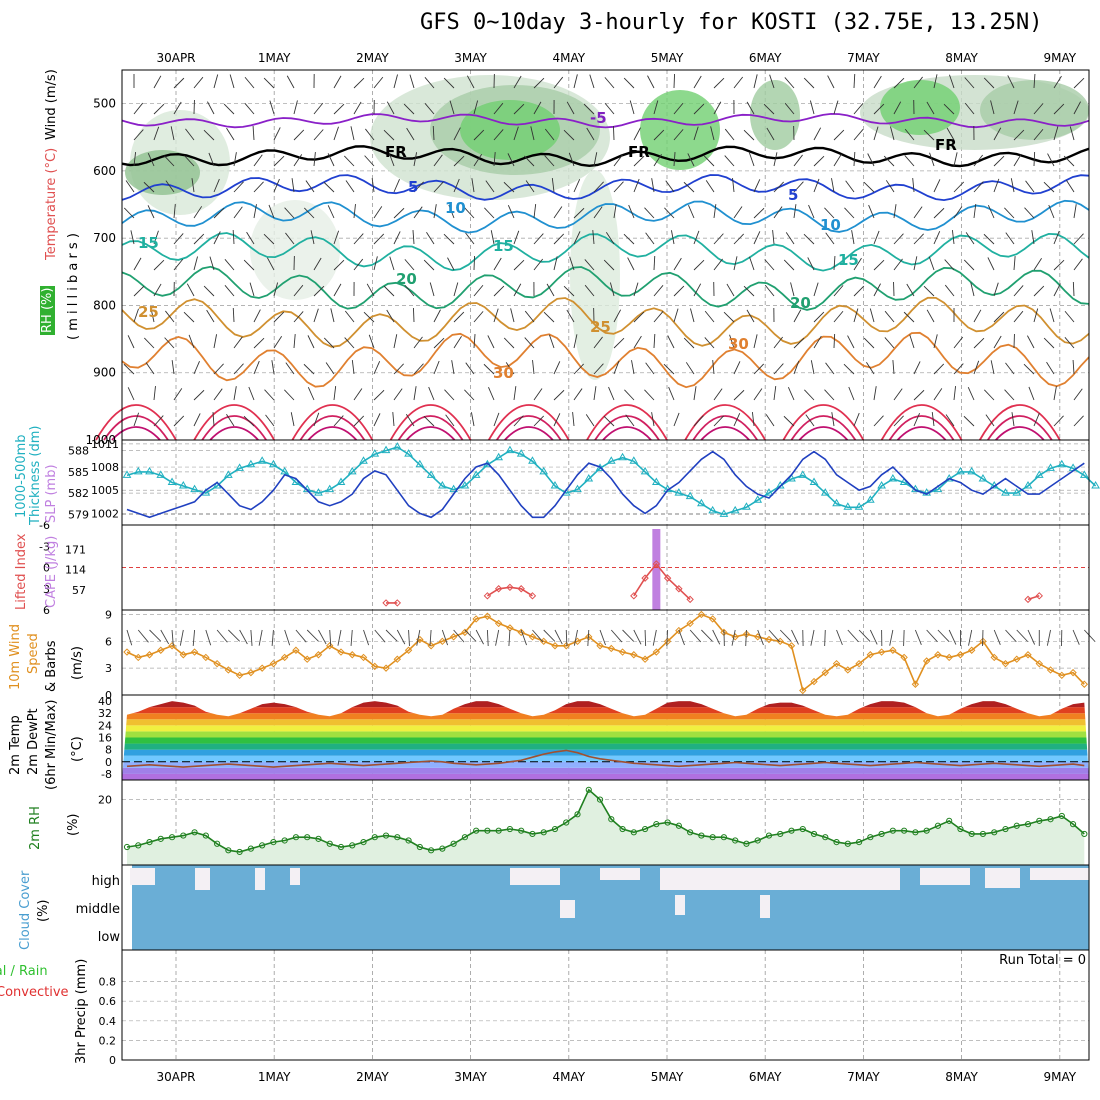 Image resolution: width=1100 pixels, height=1100 pixels. I want to click on tick-label: 582, so click(78, 493).